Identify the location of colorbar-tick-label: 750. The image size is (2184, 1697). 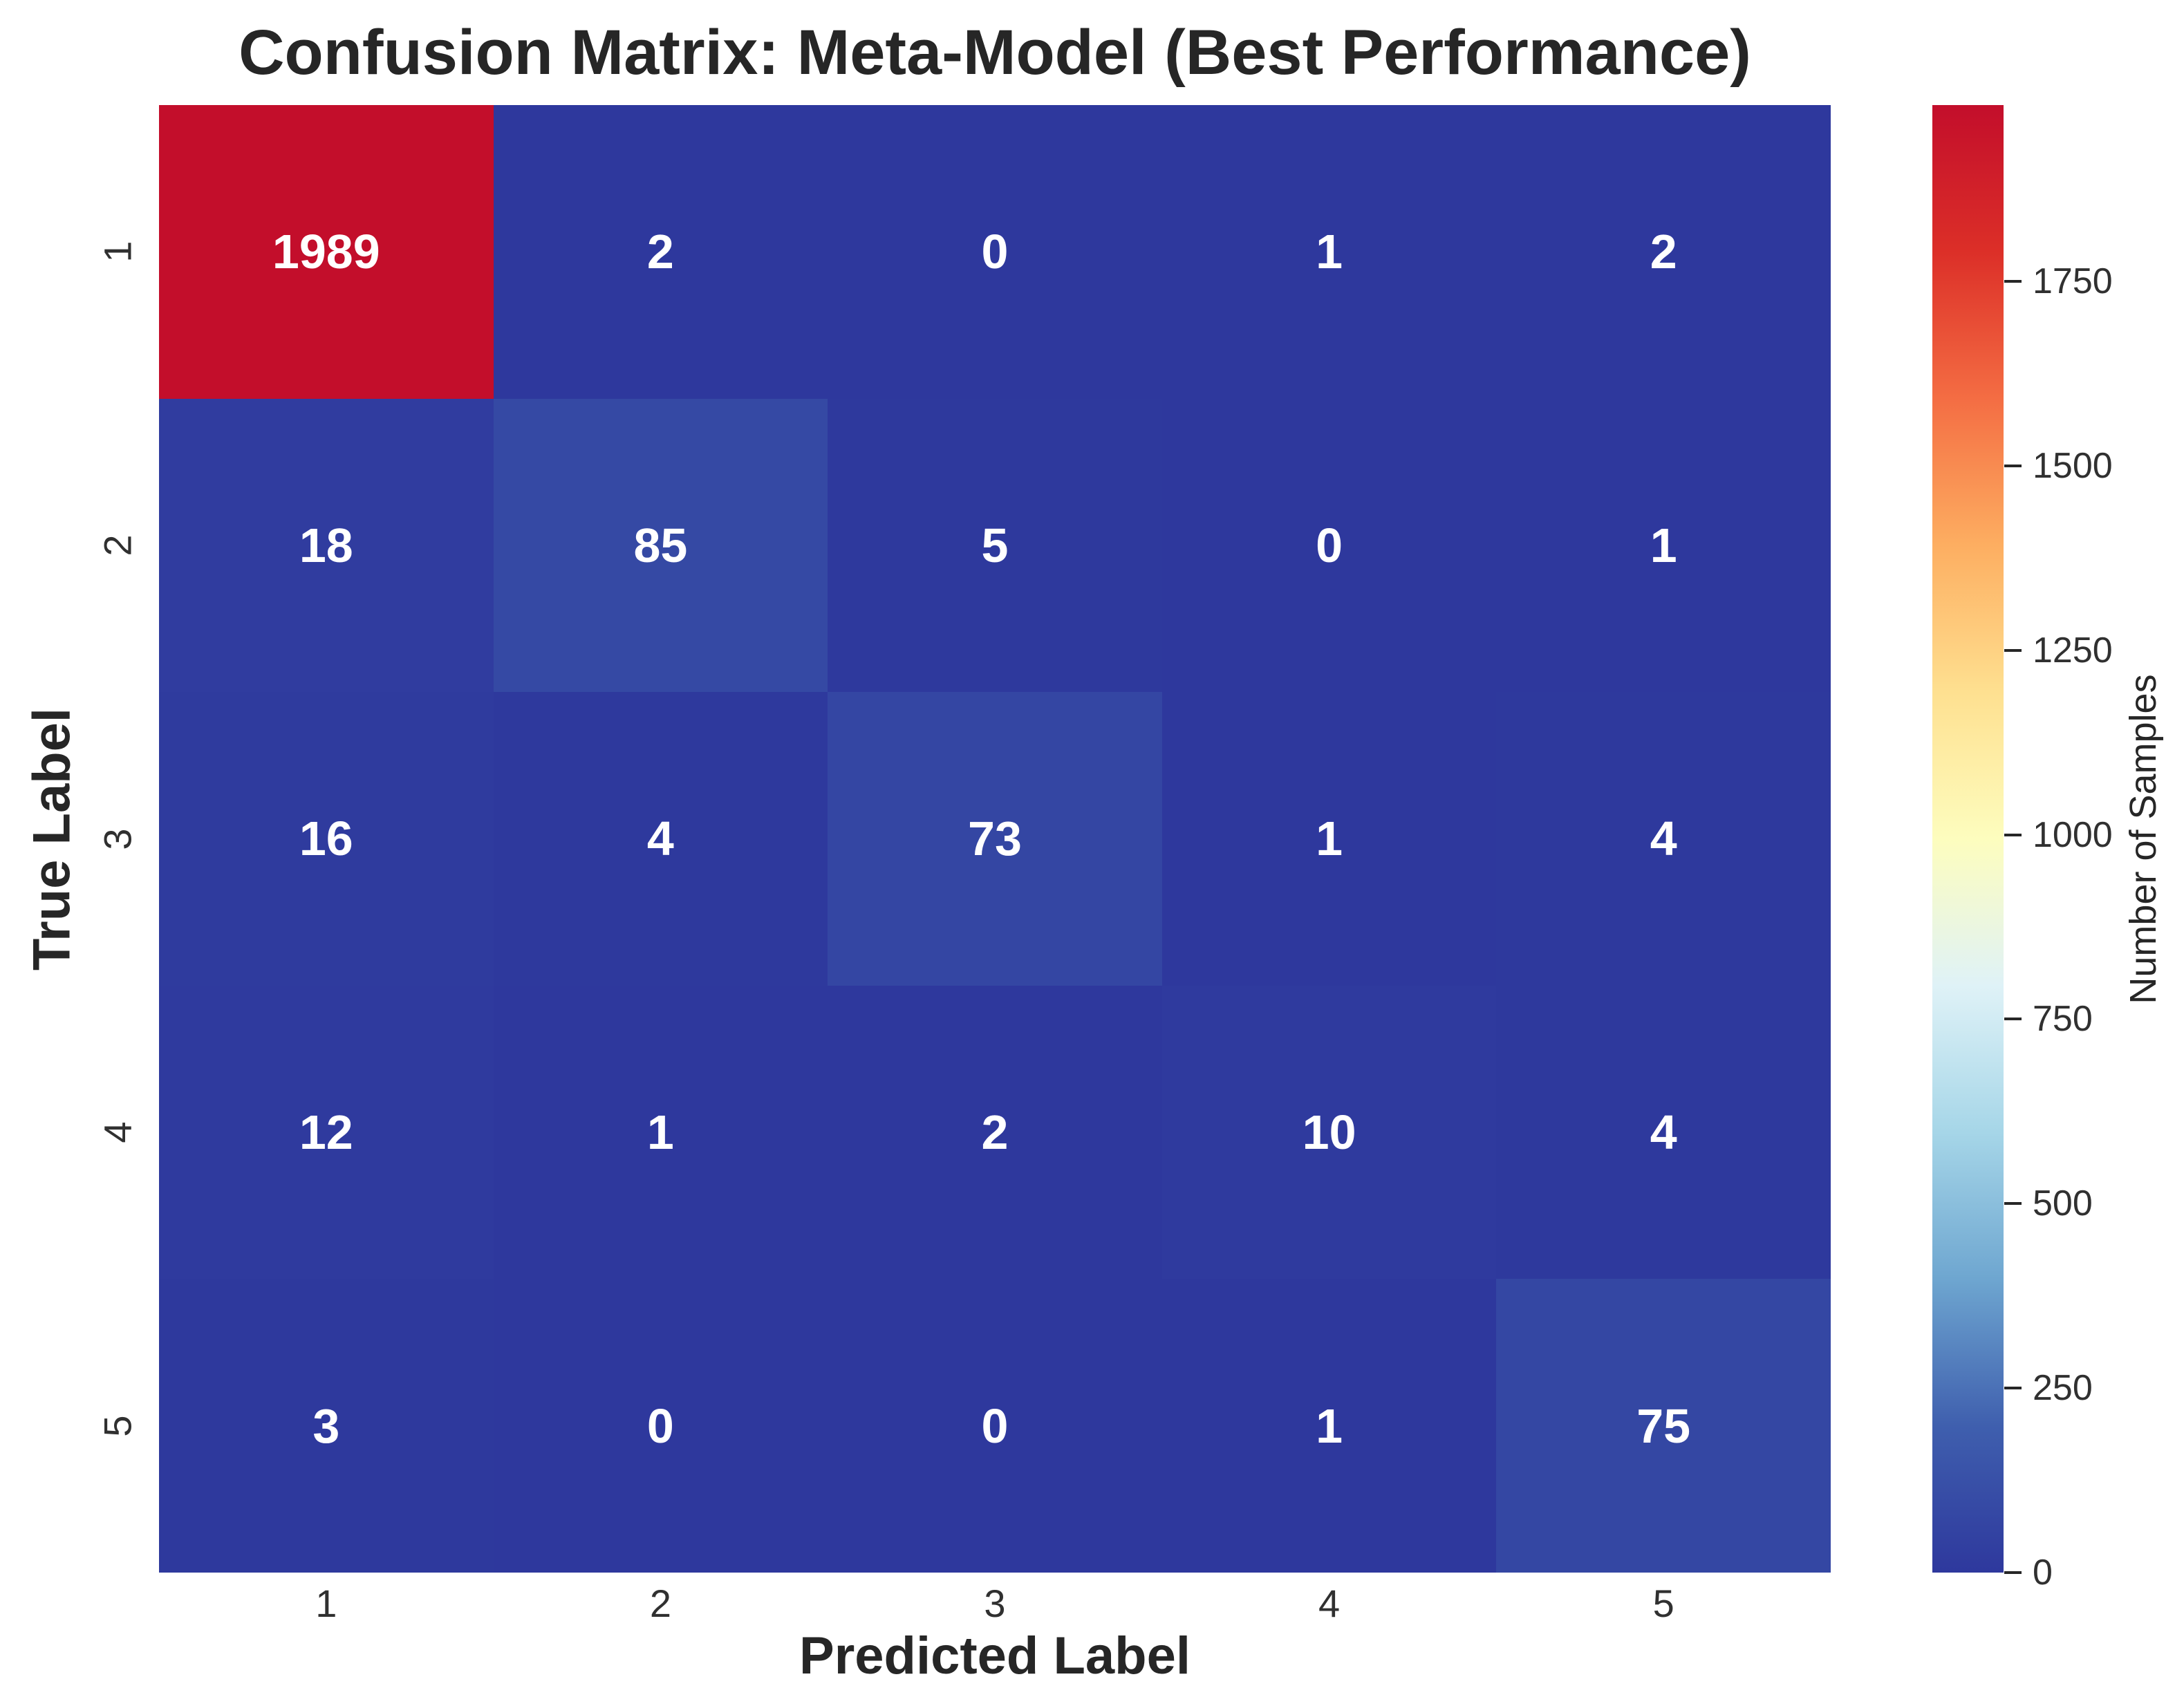
(2063, 1019).